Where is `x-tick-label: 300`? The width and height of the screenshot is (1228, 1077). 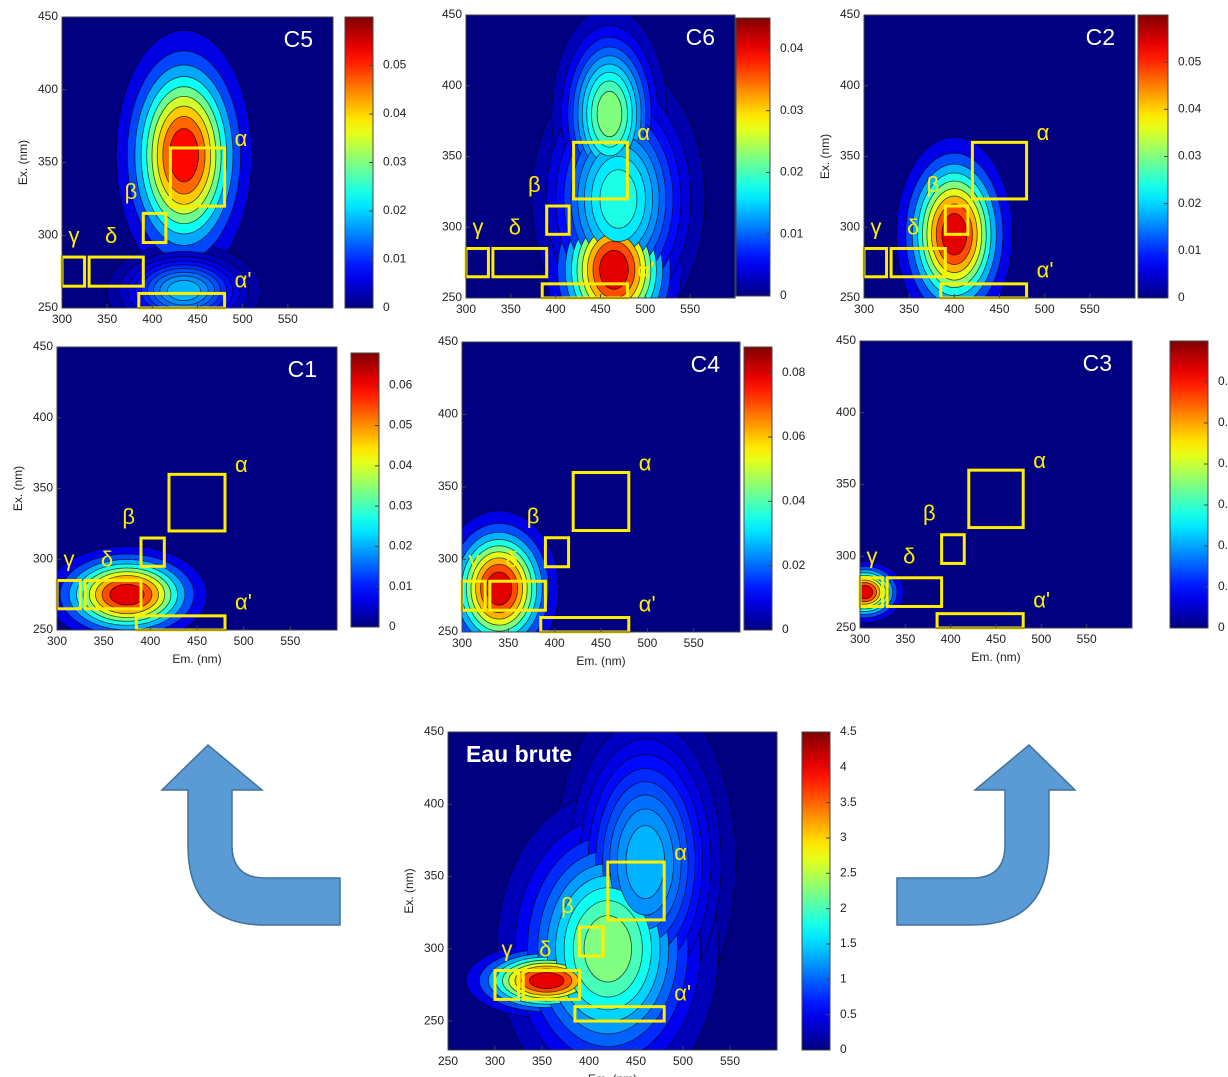
x-tick-label: 300 is located at coordinates (57, 641).